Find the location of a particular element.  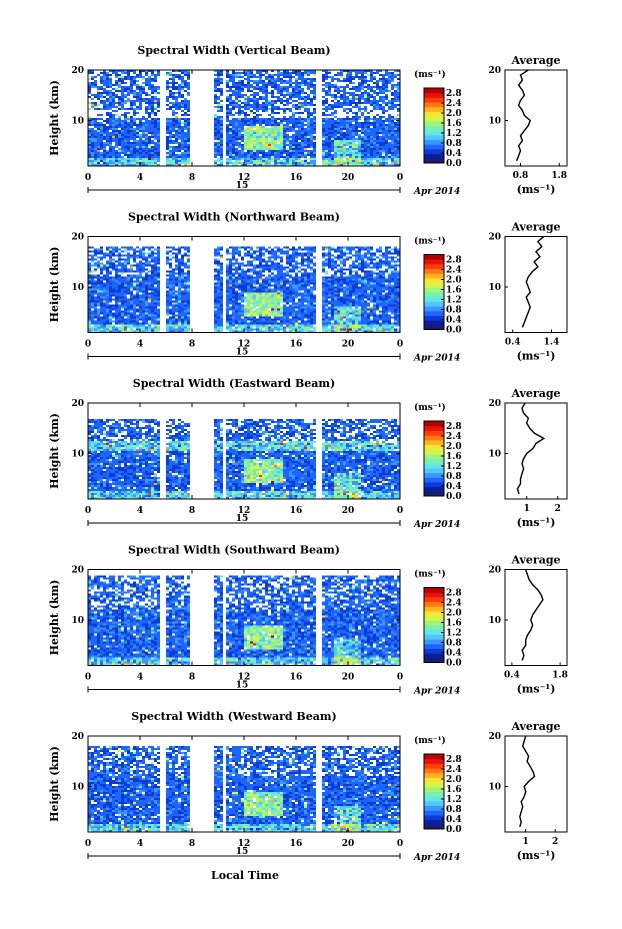

colorbar-tick-label: 1.6 is located at coordinates (454, 124).